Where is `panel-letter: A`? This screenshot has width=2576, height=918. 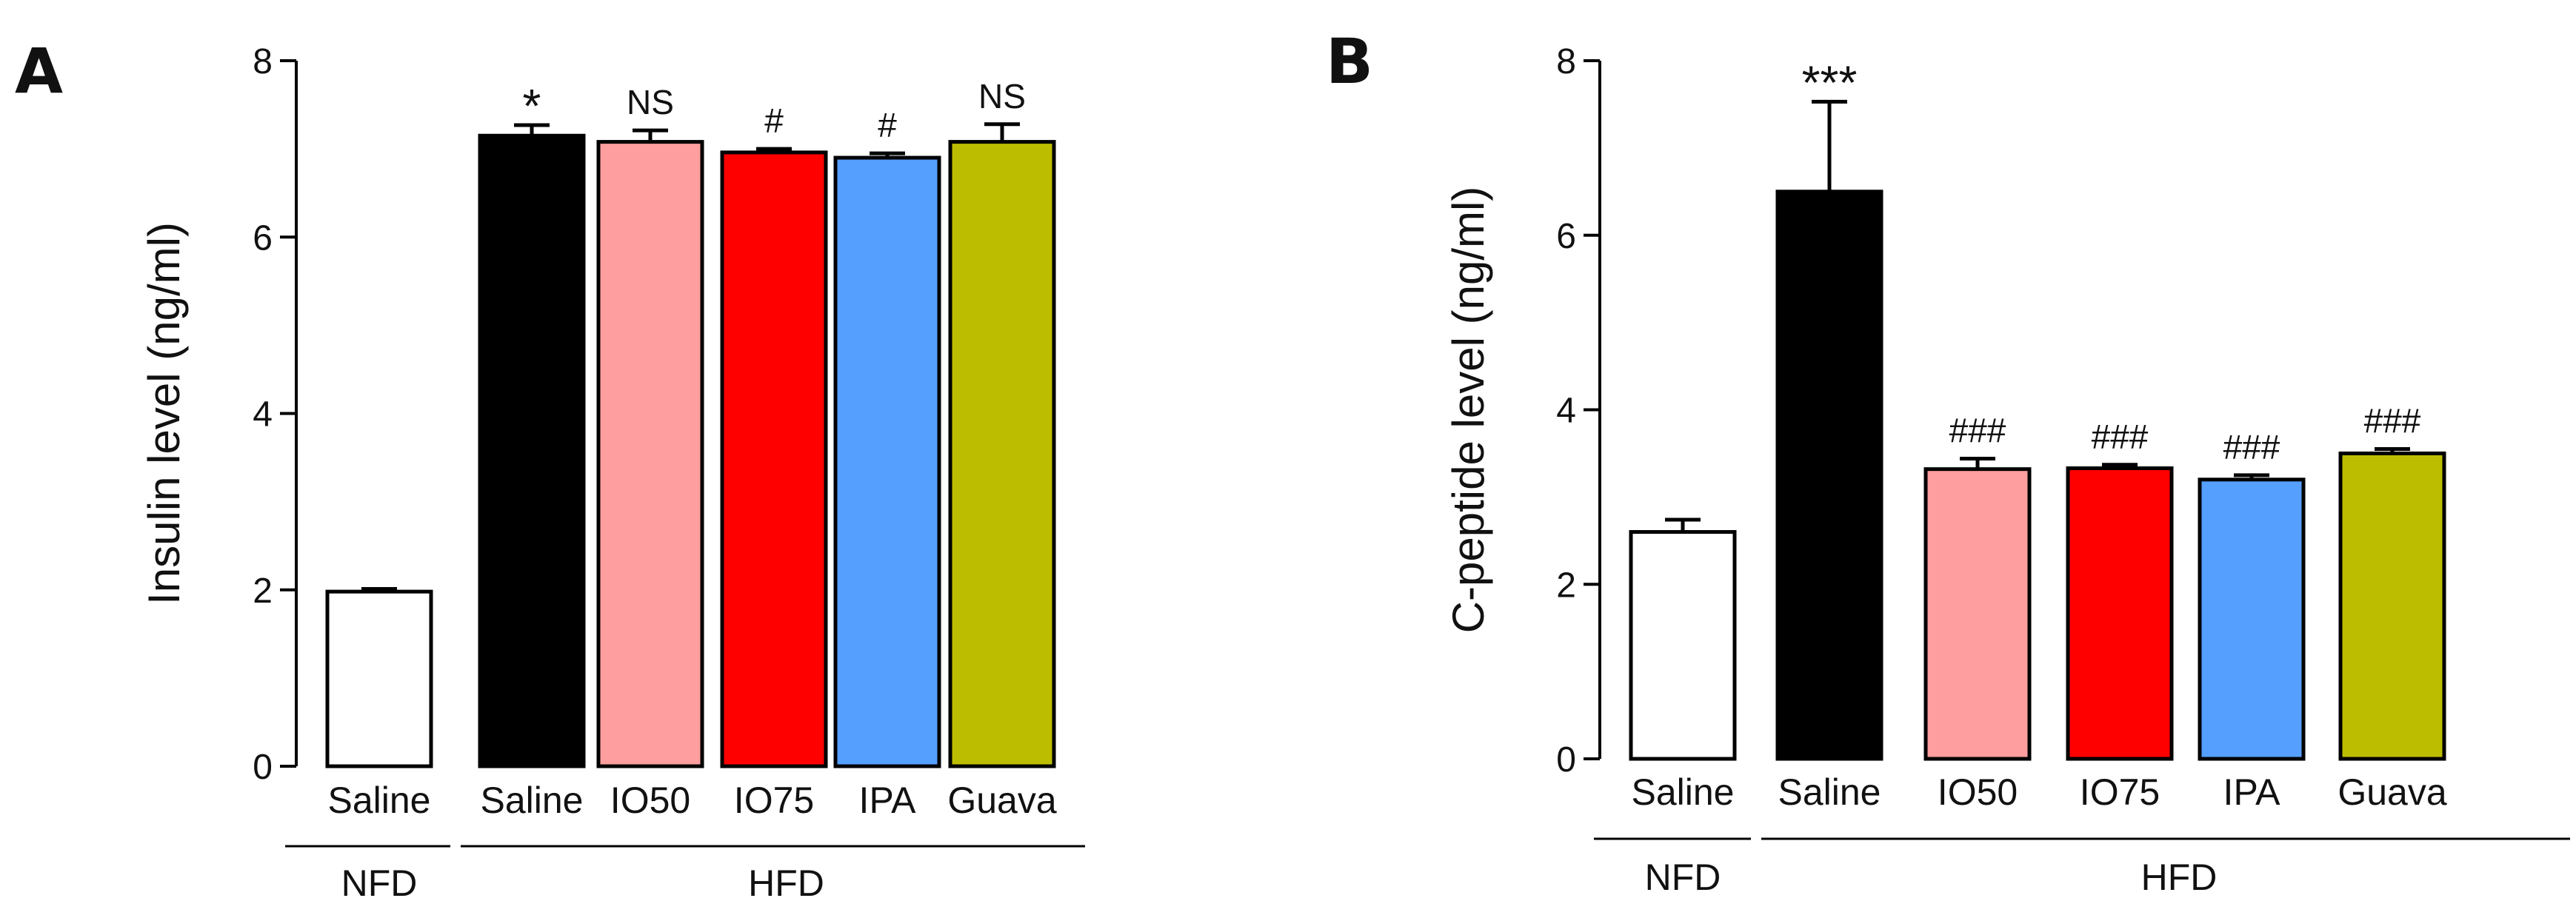 panel-letter: A is located at coordinates (39, 71).